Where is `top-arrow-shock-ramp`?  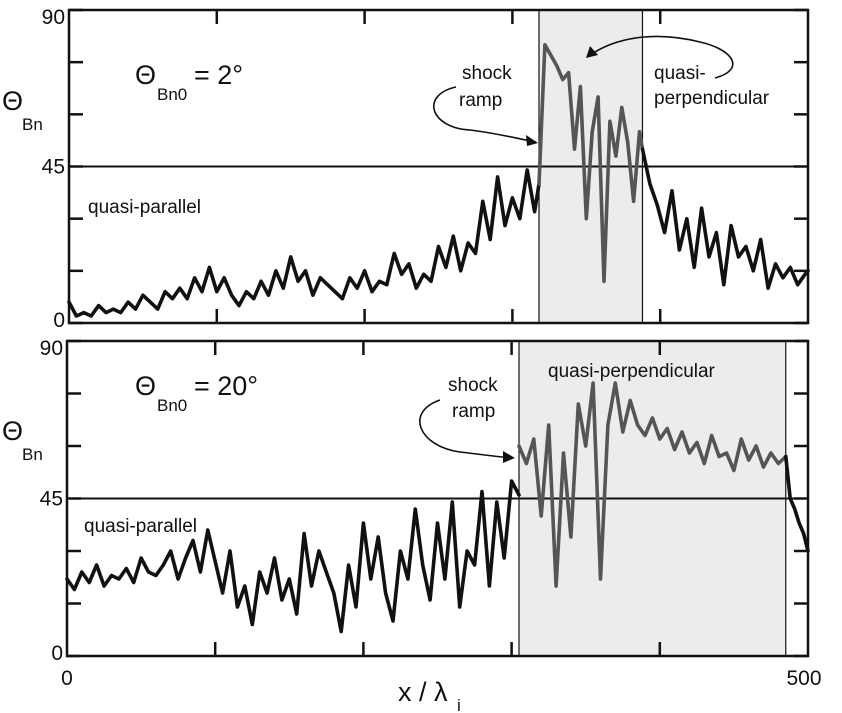
top-arrow-shock-ramp is located at coordinates (485, 114).